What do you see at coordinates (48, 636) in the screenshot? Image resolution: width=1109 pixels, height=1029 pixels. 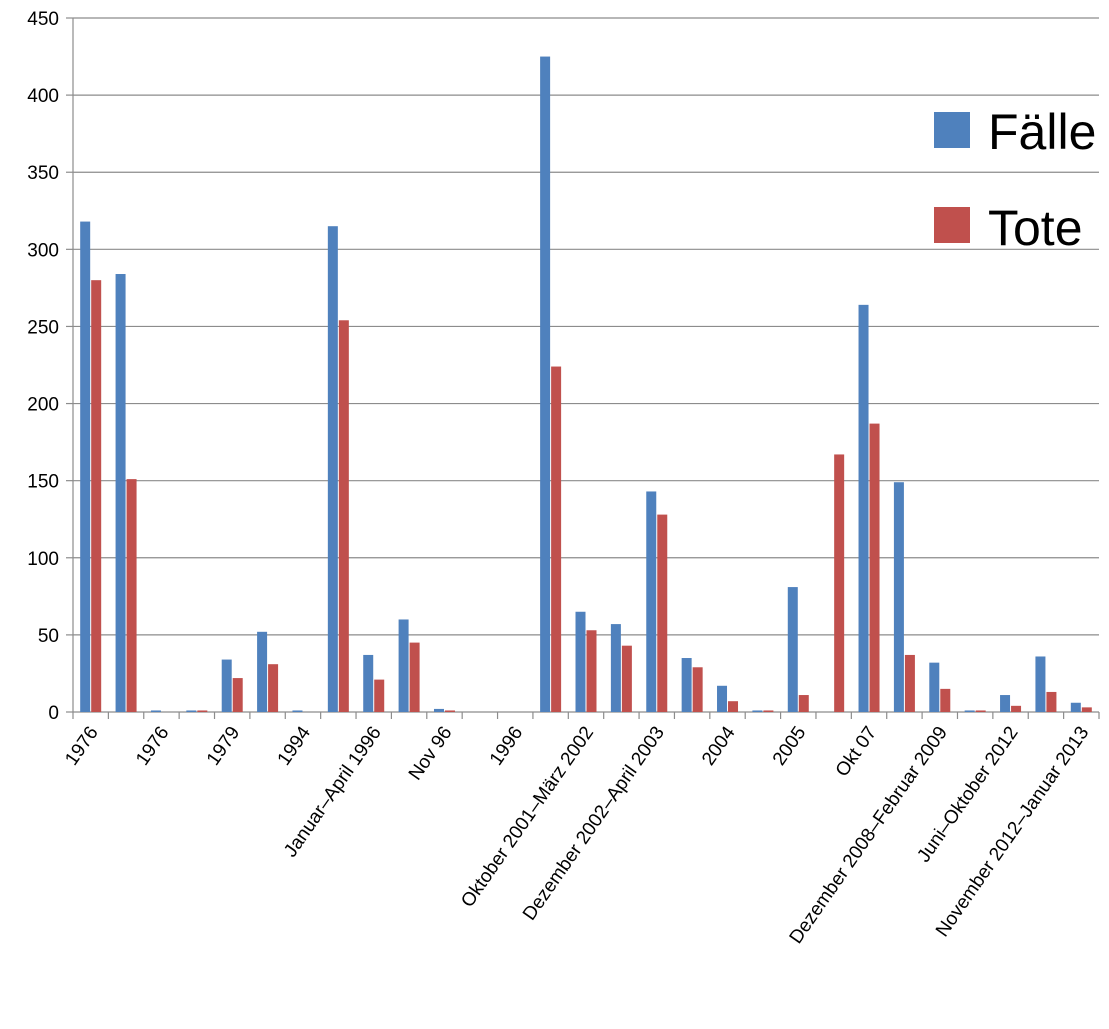 I see `y-tick-label: 50` at bounding box center [48, 636].